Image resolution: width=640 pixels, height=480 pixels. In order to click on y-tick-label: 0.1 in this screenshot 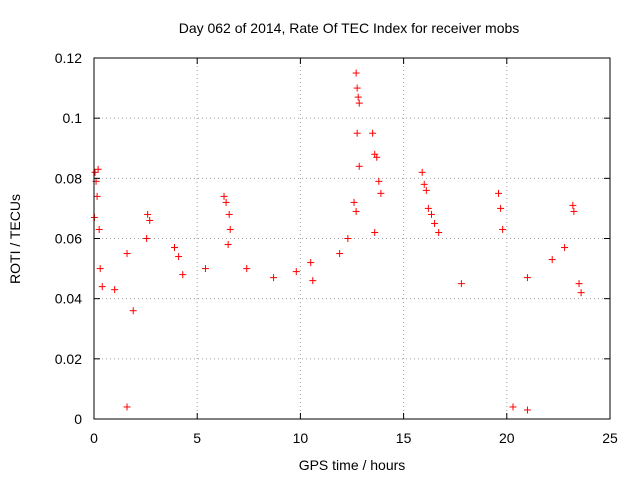, I will do `click(73, 118)`.